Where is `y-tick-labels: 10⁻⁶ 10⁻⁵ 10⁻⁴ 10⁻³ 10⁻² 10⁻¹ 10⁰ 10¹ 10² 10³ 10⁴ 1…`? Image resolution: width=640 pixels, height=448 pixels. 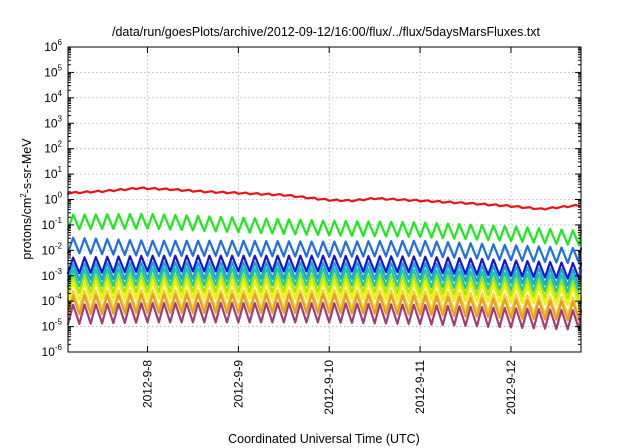 y-tick-labels: 10⁻⁶ 10⁻⁵ 10⁻⁴ 10⁻³ 10⁻² 10⁻¹ 10⁰ 10¹ 10² 10³ 10⁴ 1… is located at coordinates (52, 198).